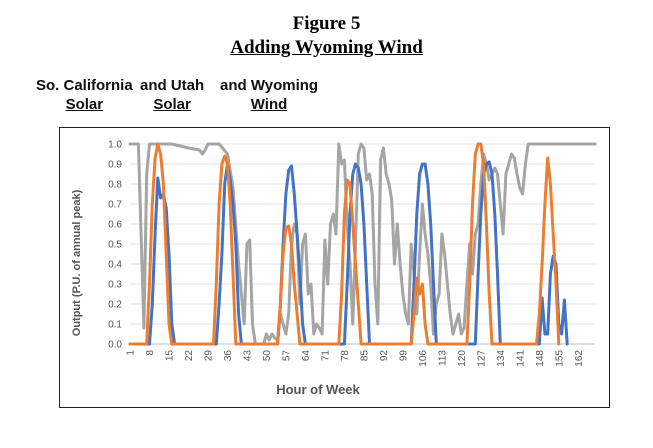 The image size is (653, 448). I want to click on legend-label-utah-line1: and Utah, so click(172, 85).